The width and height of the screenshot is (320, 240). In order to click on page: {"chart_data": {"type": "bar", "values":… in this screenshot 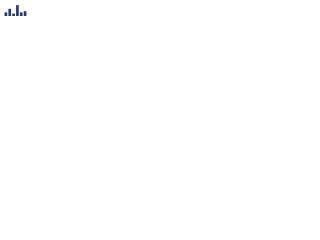, I will do `click(15, 9)`.